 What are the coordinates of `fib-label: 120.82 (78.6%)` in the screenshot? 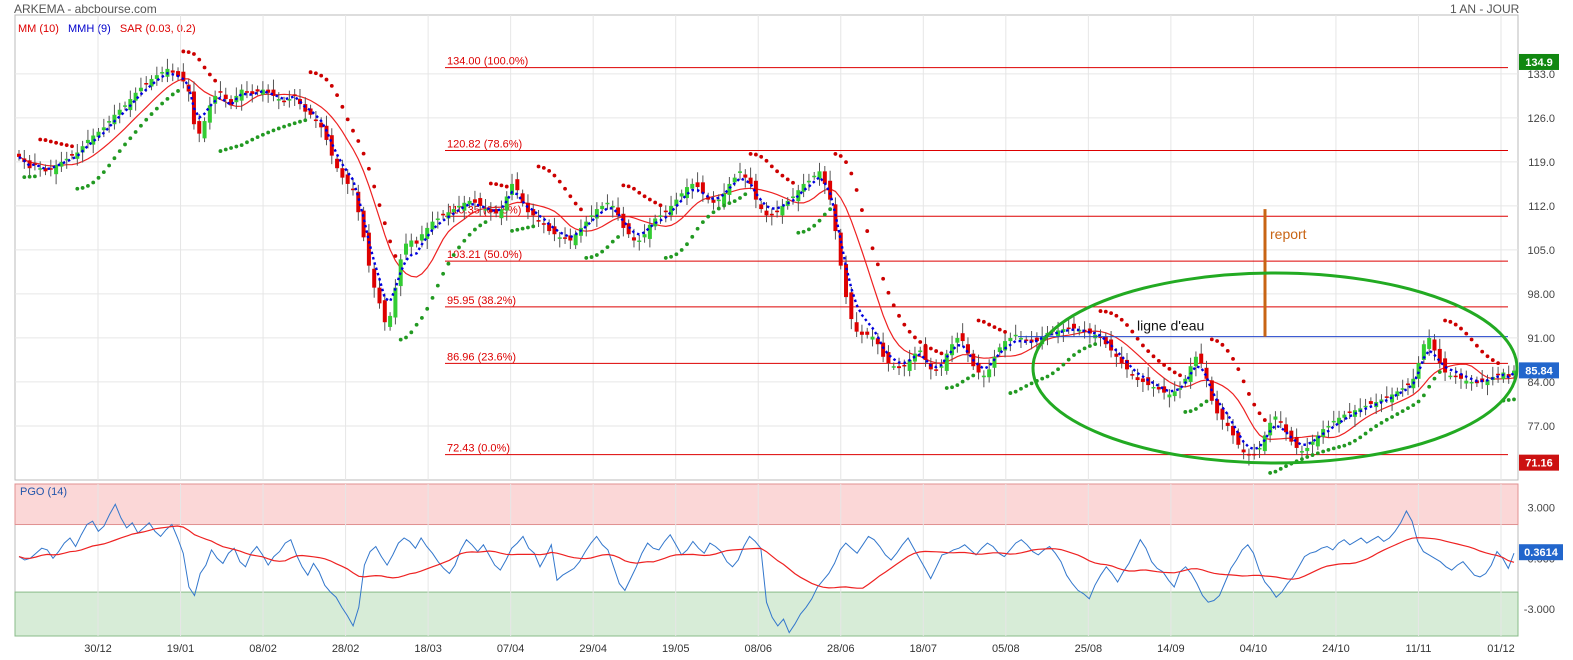 It's located at (484, 144).